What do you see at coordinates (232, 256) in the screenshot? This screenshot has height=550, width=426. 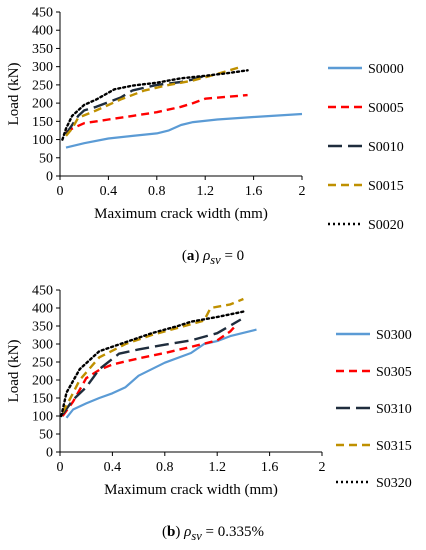 I see `caption-a-value: = 0` at bounding box center [232, 256].